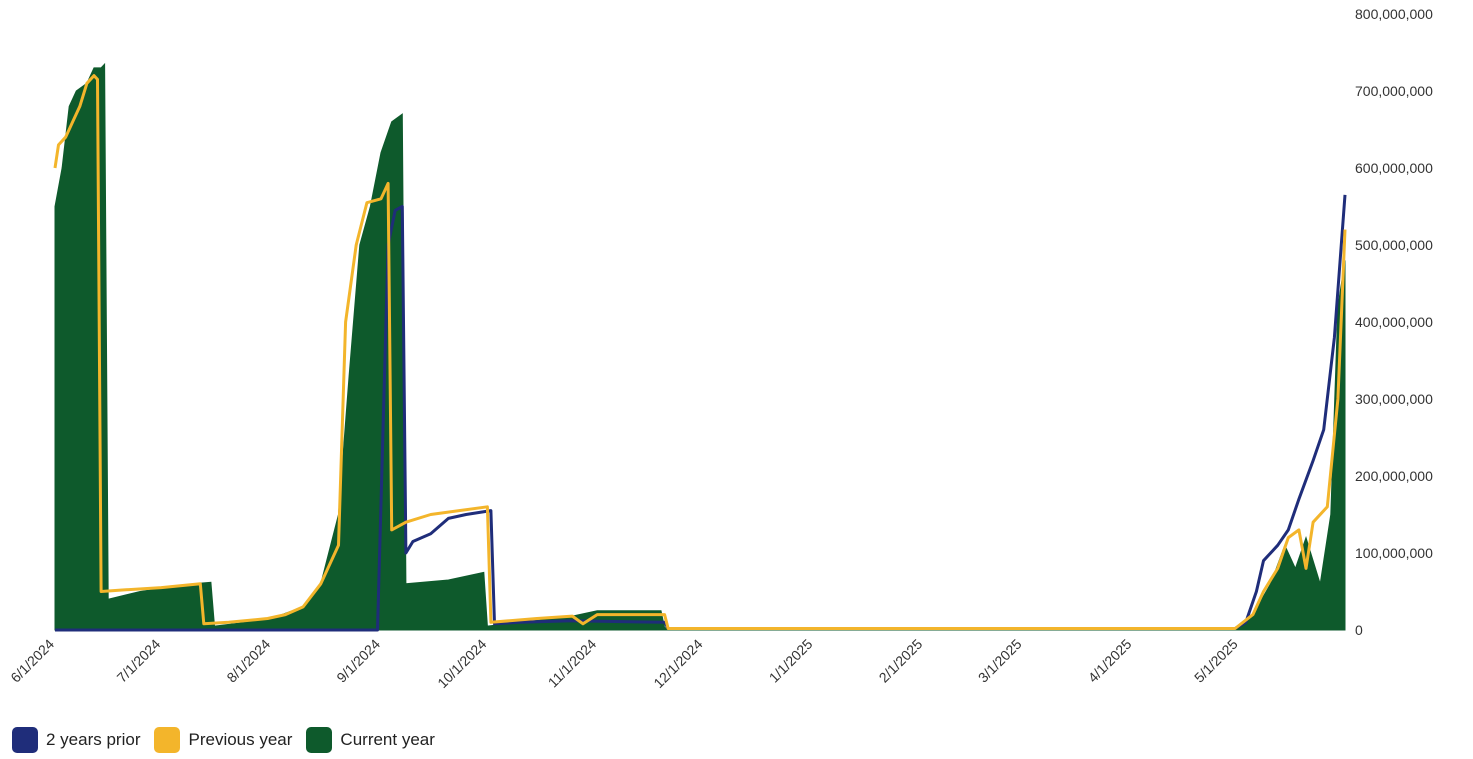 The width and height of the screenshot is (1473, 759). I want to click on y-tick-label: 600,000,000, so click(1394, 168).